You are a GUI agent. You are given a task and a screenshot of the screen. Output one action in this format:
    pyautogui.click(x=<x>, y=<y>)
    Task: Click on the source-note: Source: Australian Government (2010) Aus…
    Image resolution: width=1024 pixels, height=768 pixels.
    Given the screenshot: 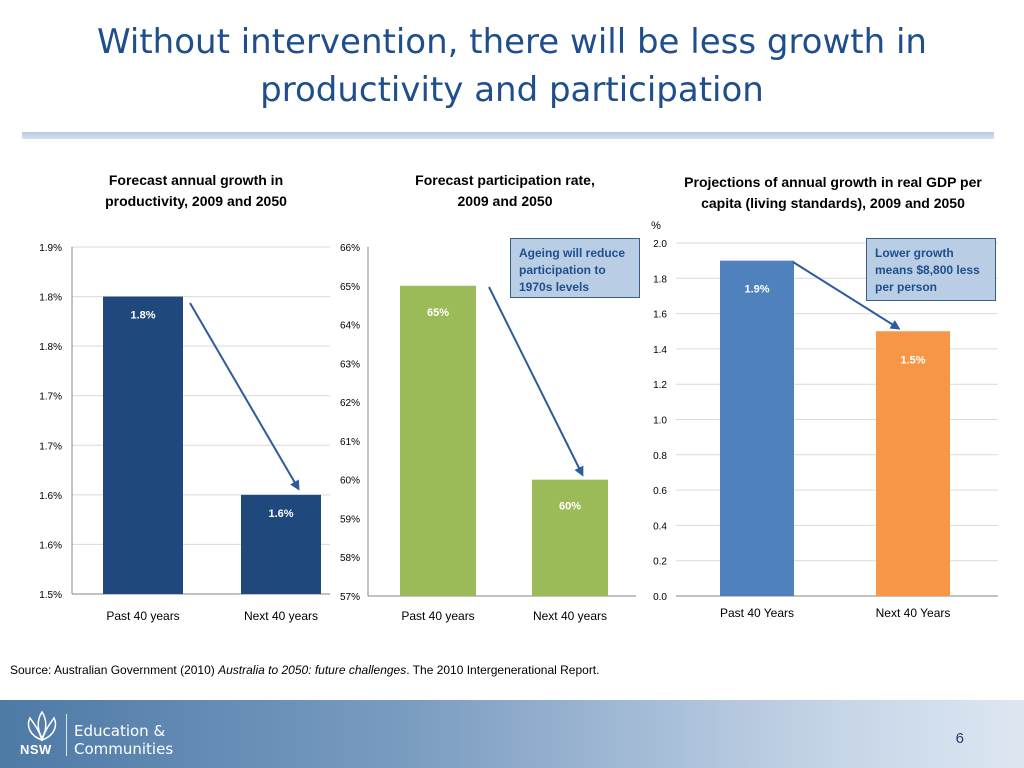 What is the action you would take?
    pyautogui.click(x=305, y=670)
    